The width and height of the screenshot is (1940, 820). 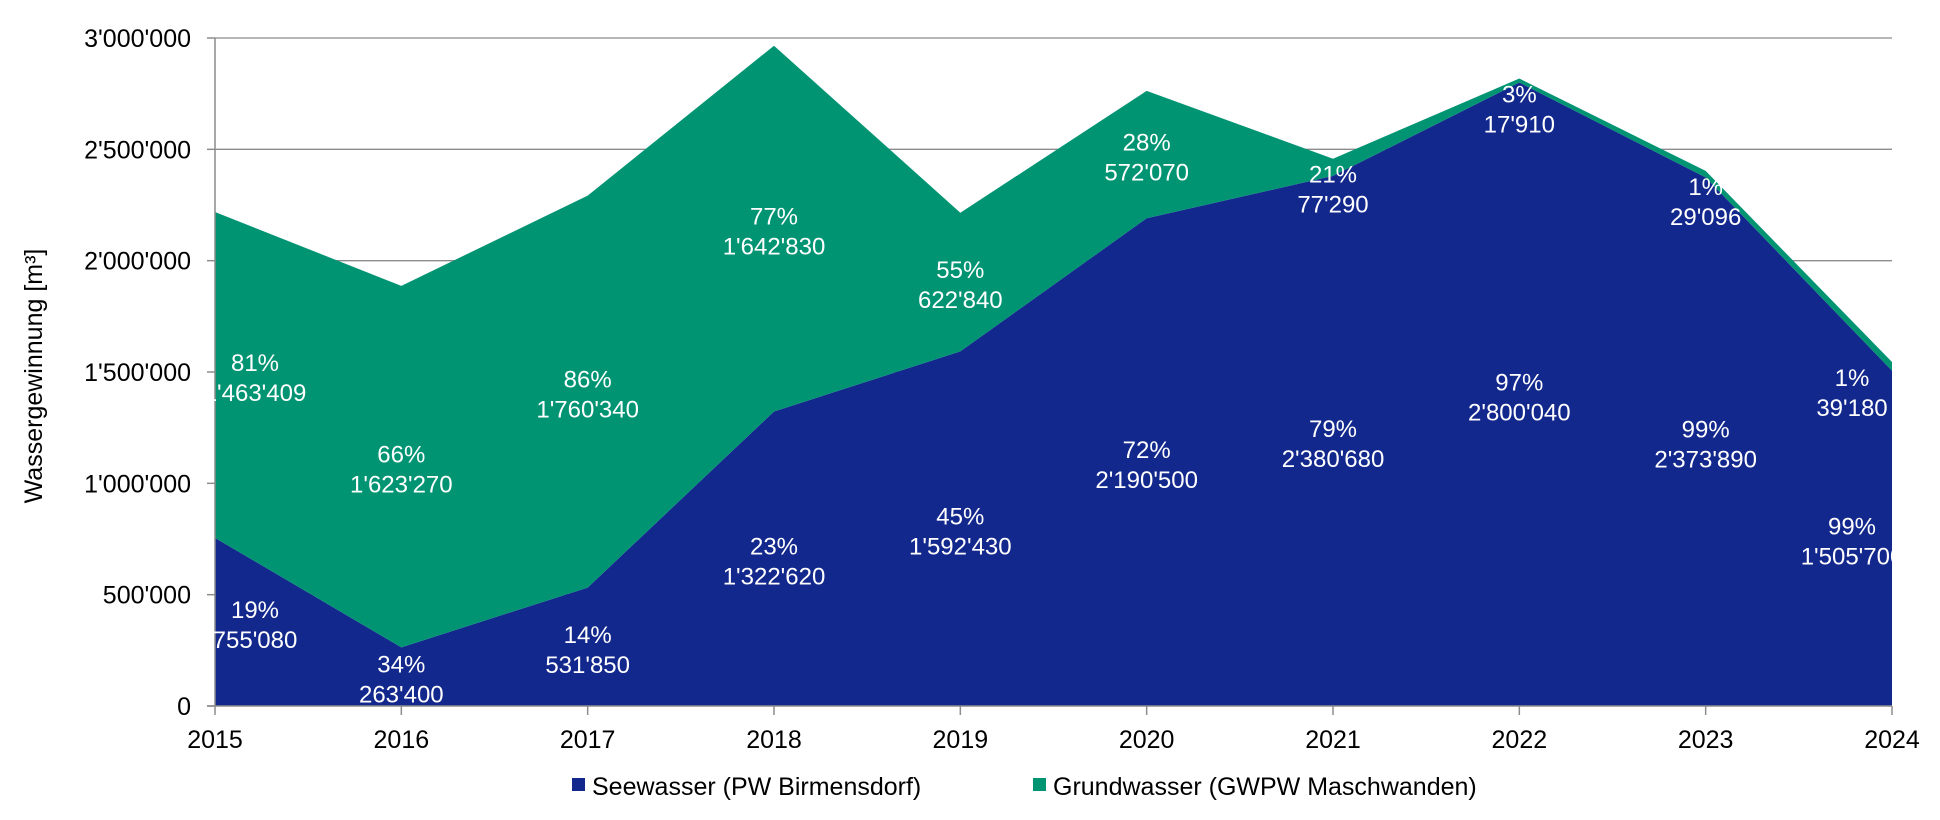 What do you see at coordinates (1519, 95) in the screenshot?
I see `data-label-percent: 3%` at bounding box center [1519, 95].